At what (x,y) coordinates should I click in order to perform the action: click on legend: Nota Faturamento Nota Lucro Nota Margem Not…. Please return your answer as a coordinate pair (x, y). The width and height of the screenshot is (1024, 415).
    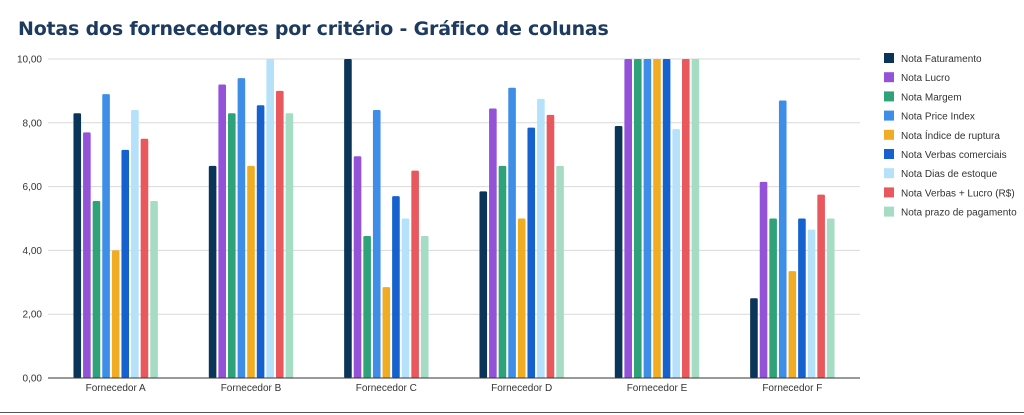
    Looking at the image, I should click on (950, 136).